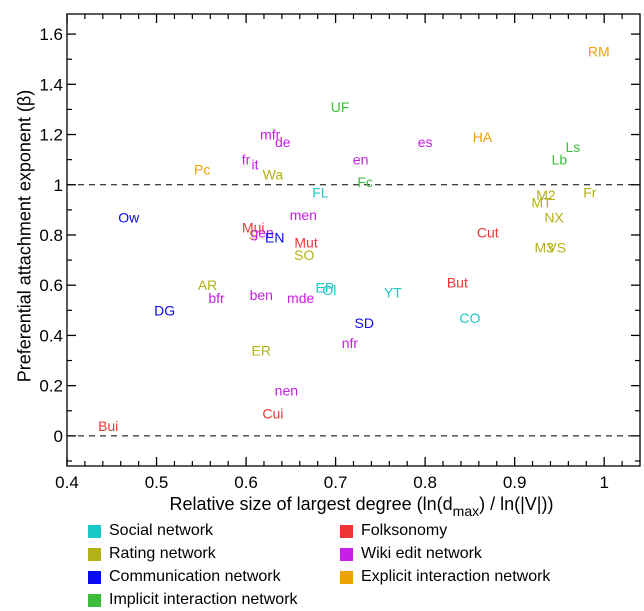  I want to click on y-tick-label: 1.4, so click(51, 84).